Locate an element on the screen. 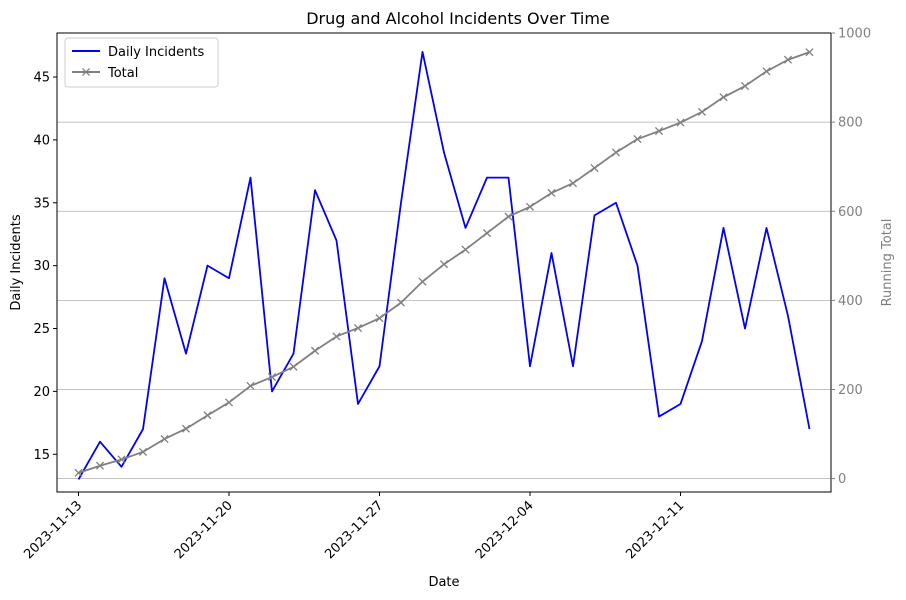  y-tick-label: 20 is located at coordinates (41, 392).